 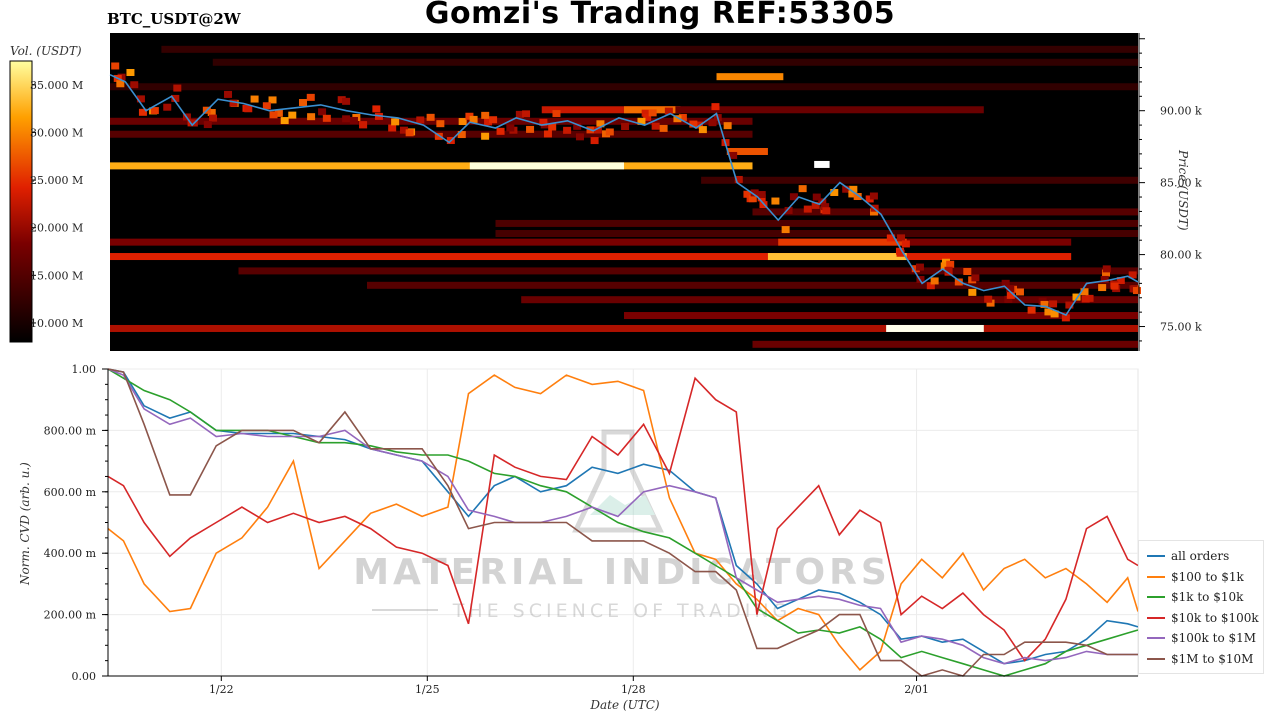 I want to click on colorbar-tick-label: 35.000 M, so click(x=56, y=85).